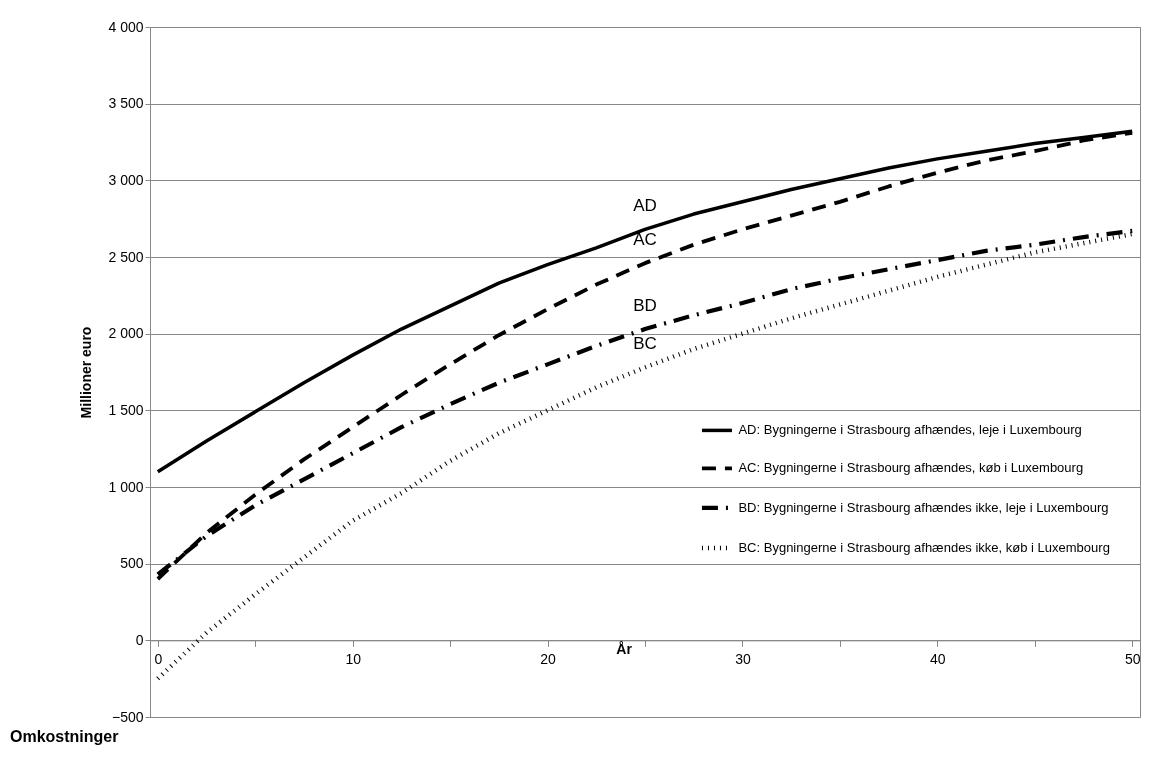 The width and height of the screenshot is (1161, 780). Describe the element at coordinates (126, 256) in the screenshot. I see `y-tick-label: 2 500` at that location.